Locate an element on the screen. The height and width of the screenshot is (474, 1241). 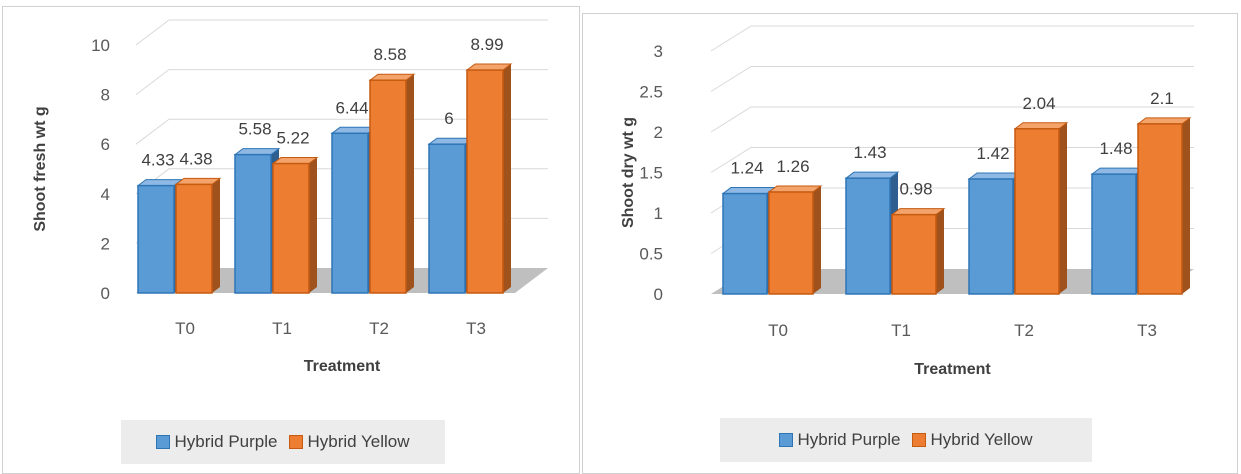
y-tick-label: 1 is located at coordinates (658, 213).